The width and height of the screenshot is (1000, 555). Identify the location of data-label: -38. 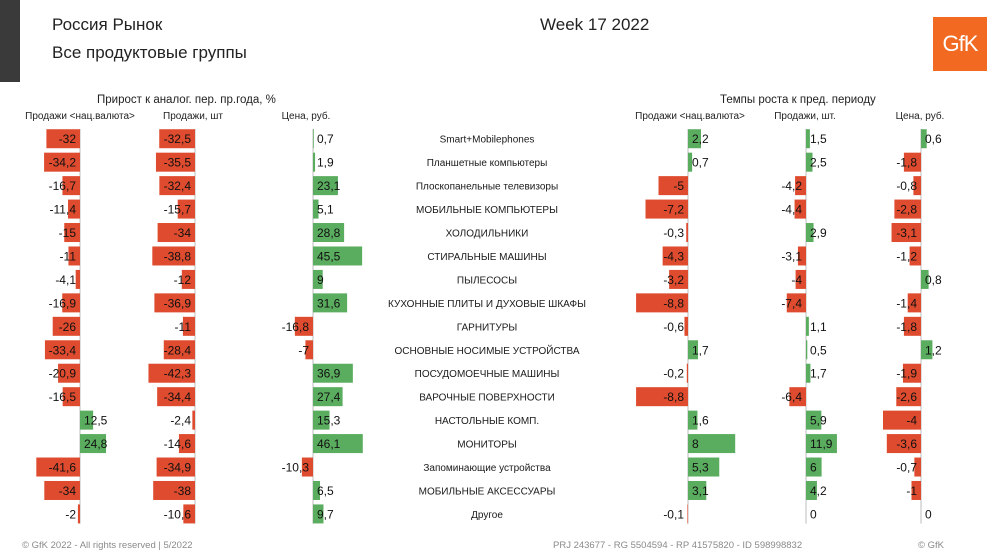
(183, 491).